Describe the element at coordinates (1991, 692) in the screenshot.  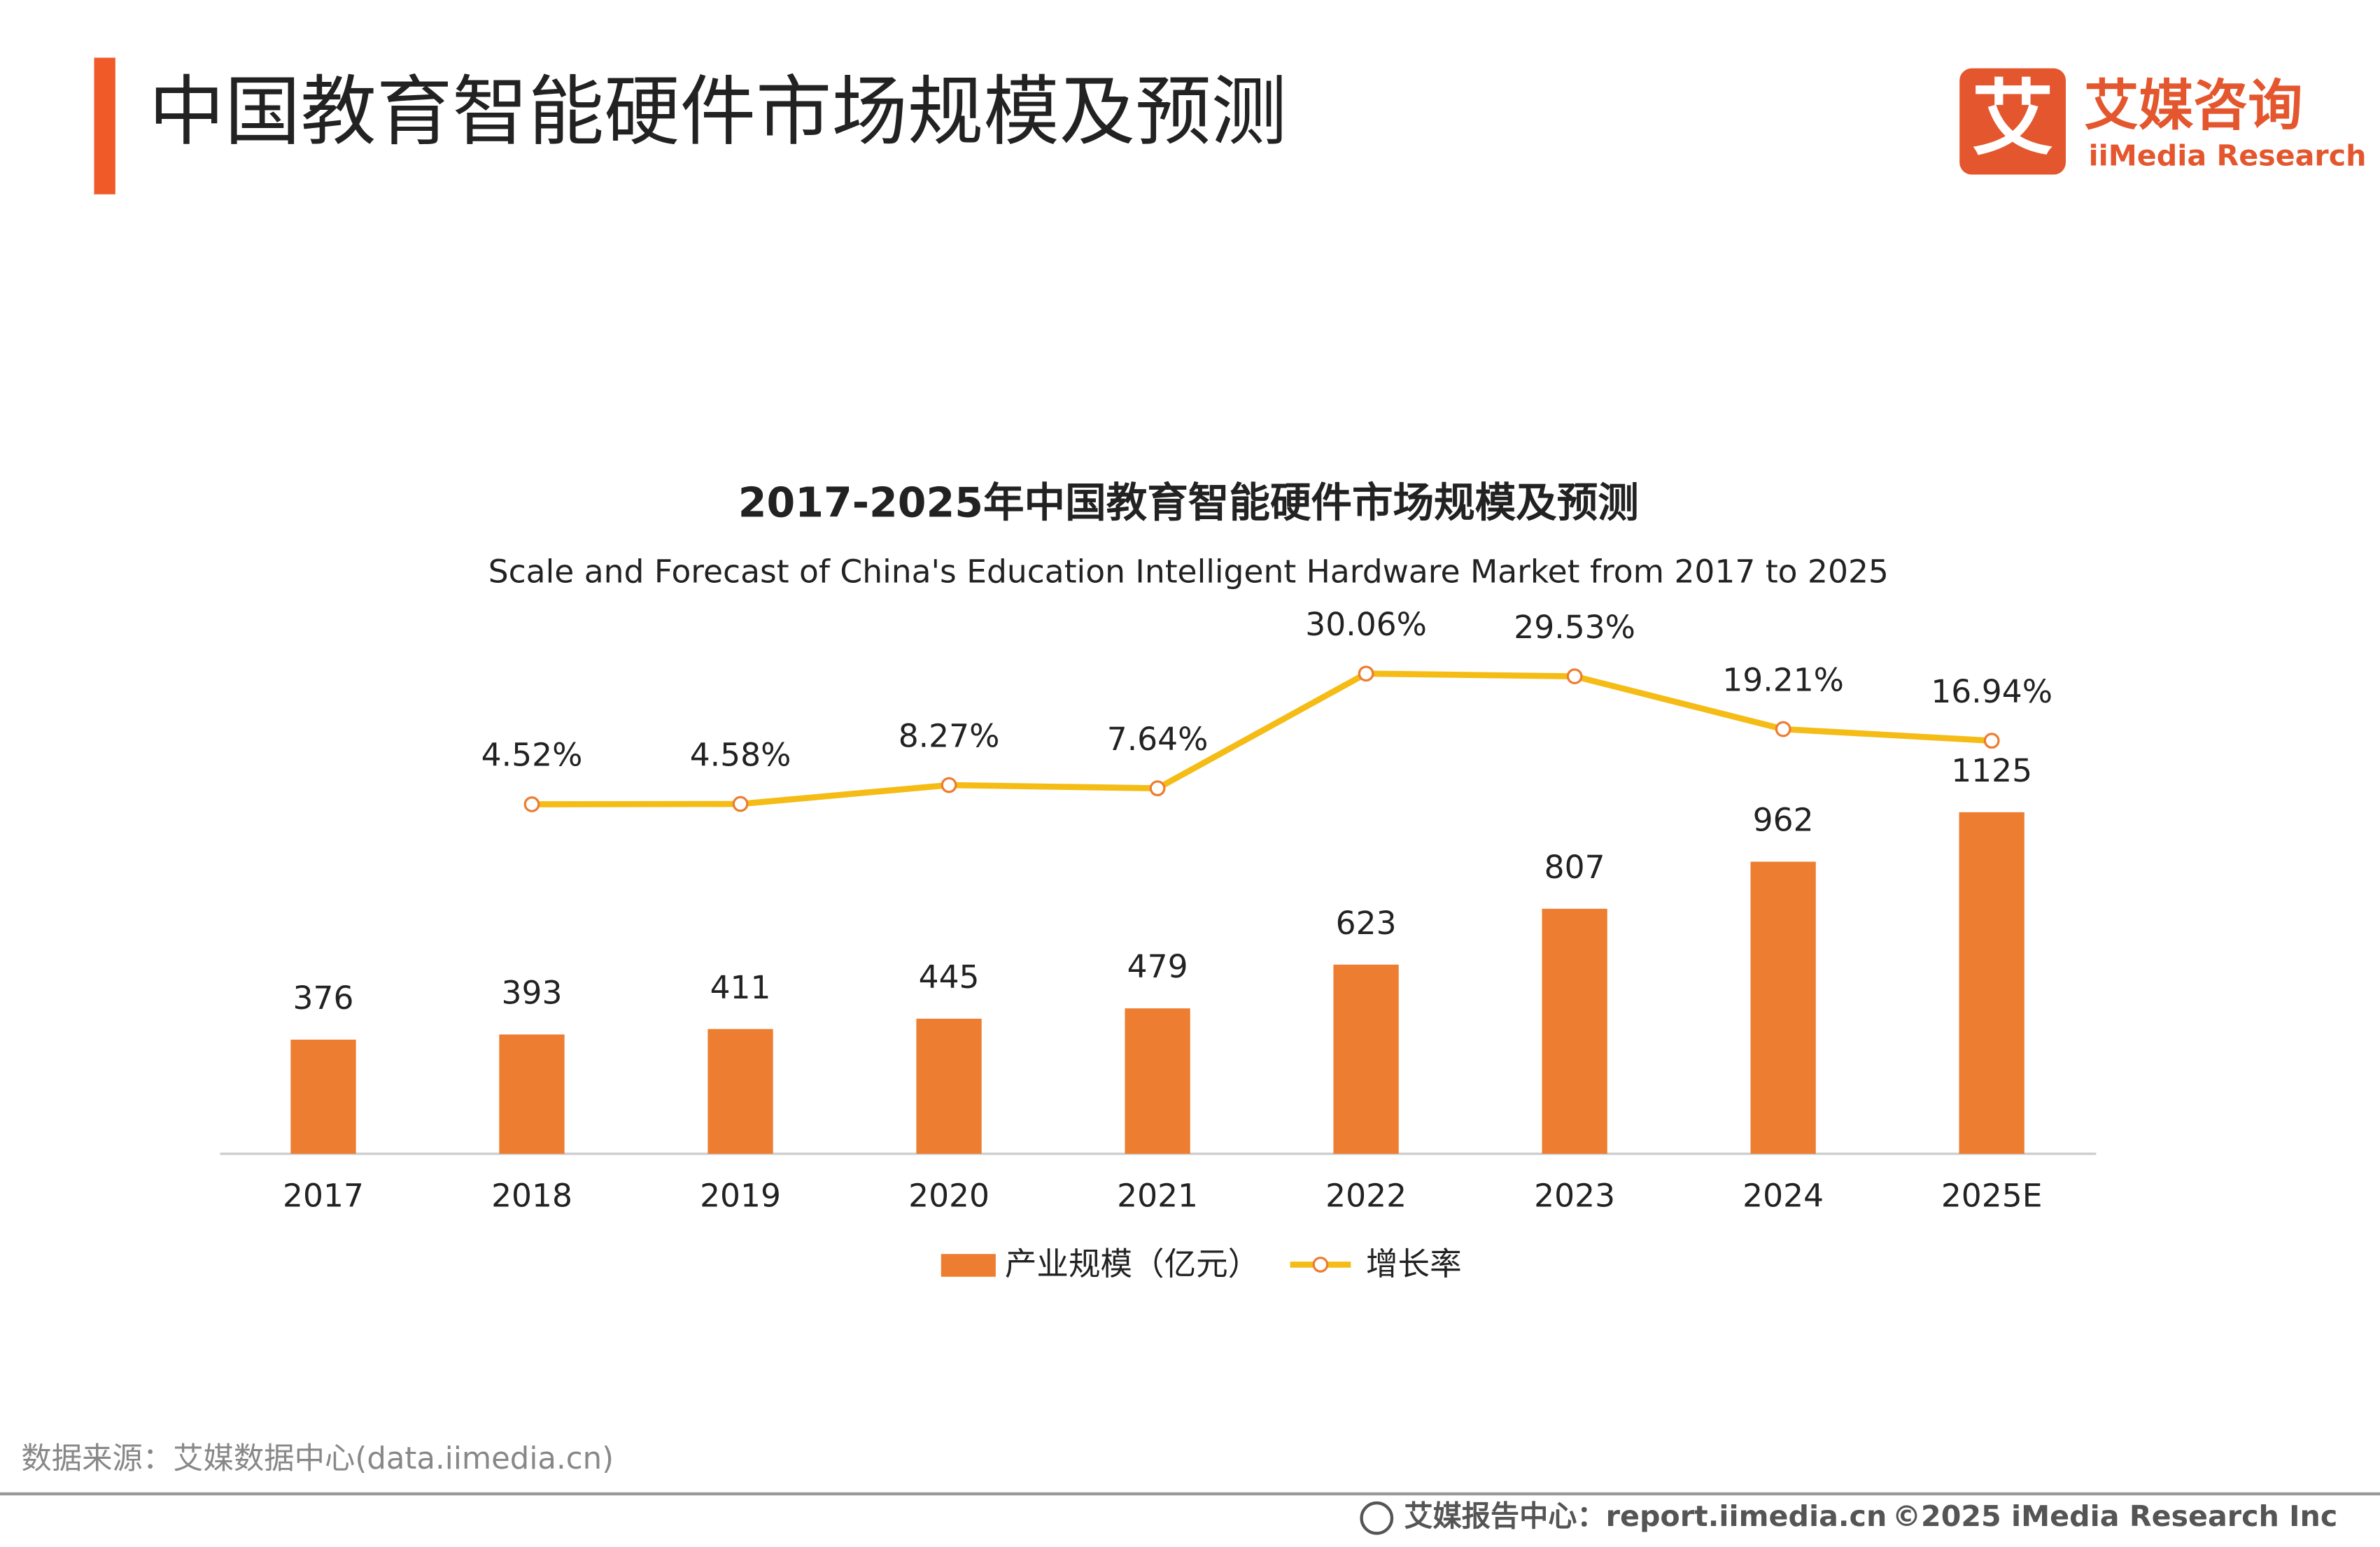
I see `line-label: 16.94%` at that location.